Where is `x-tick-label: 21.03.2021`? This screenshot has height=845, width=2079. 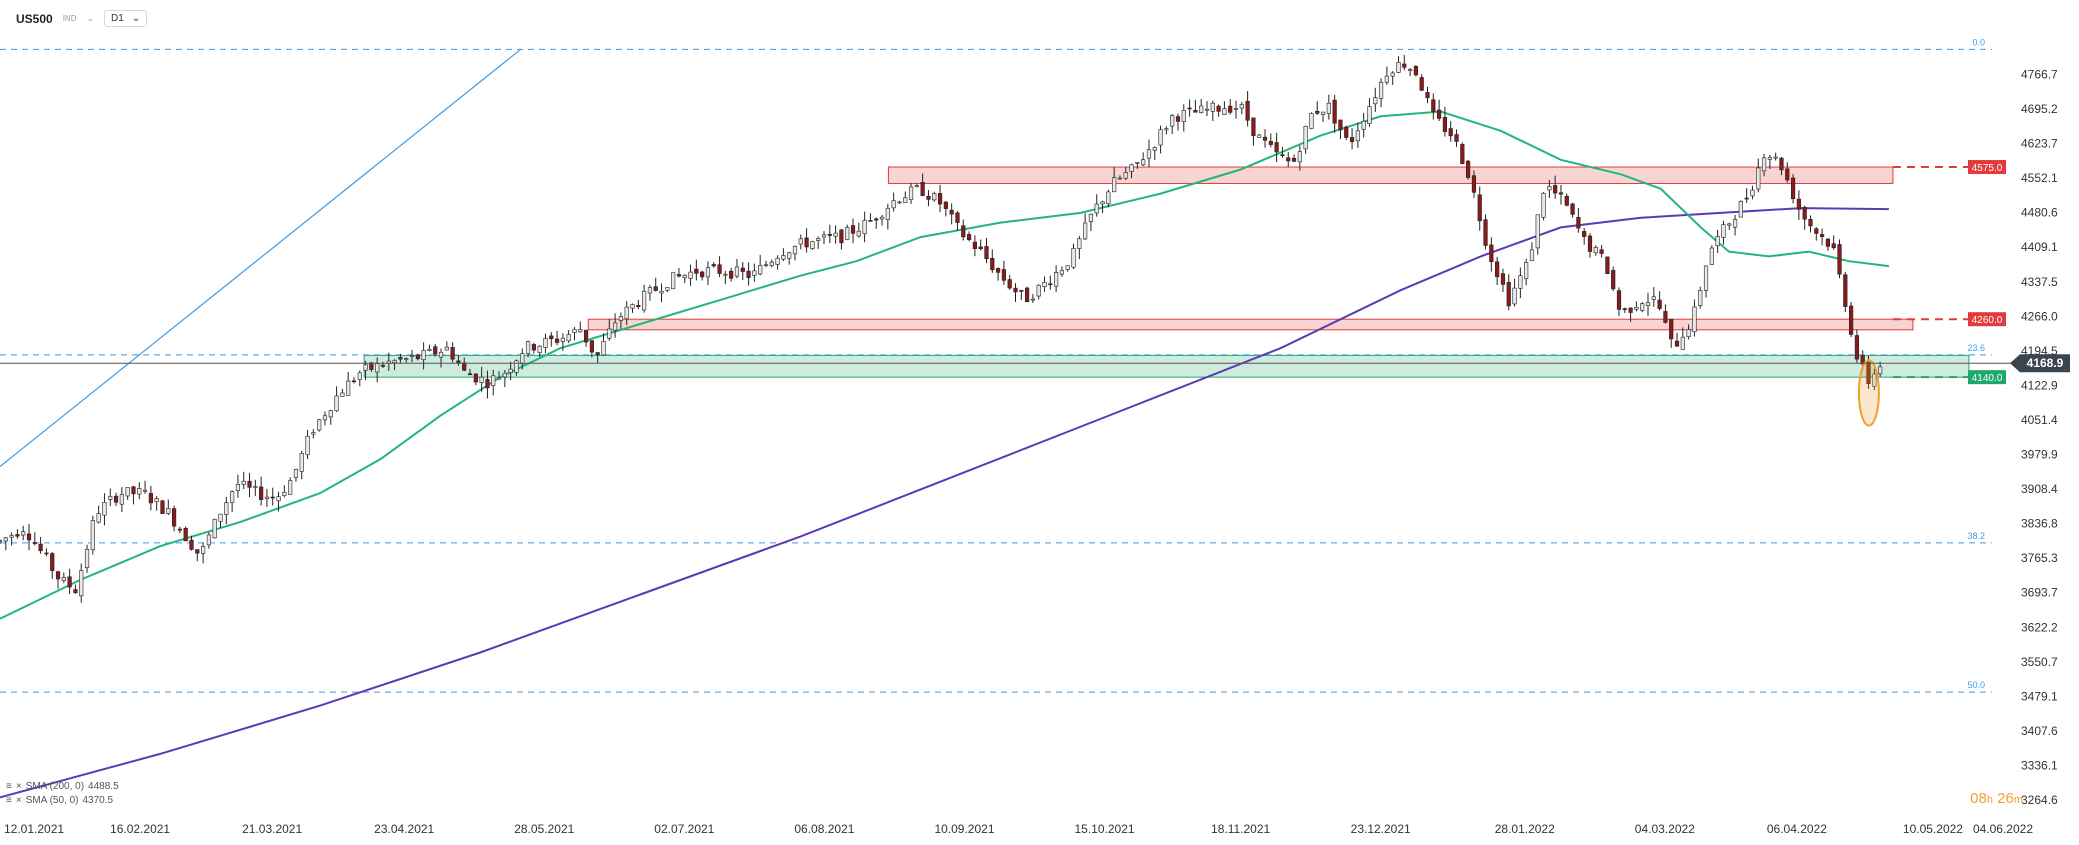
x-tick-label: 21.03.2021 is located at coordinates (272, 829).